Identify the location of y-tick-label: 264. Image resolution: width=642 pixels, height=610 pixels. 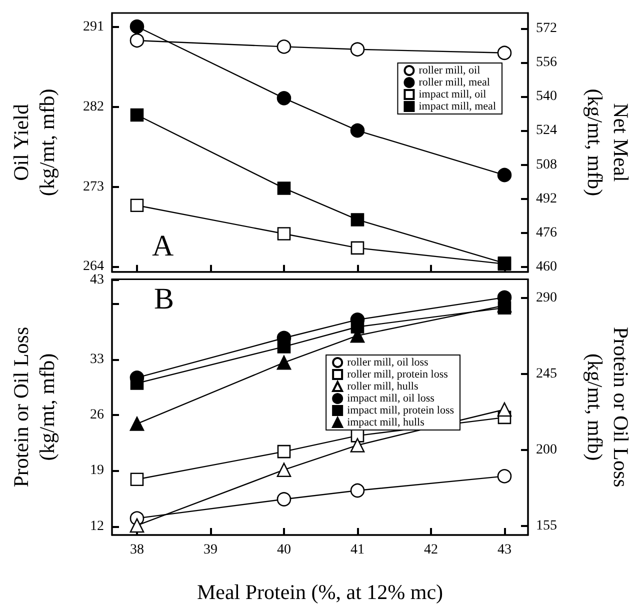
(93, 266).